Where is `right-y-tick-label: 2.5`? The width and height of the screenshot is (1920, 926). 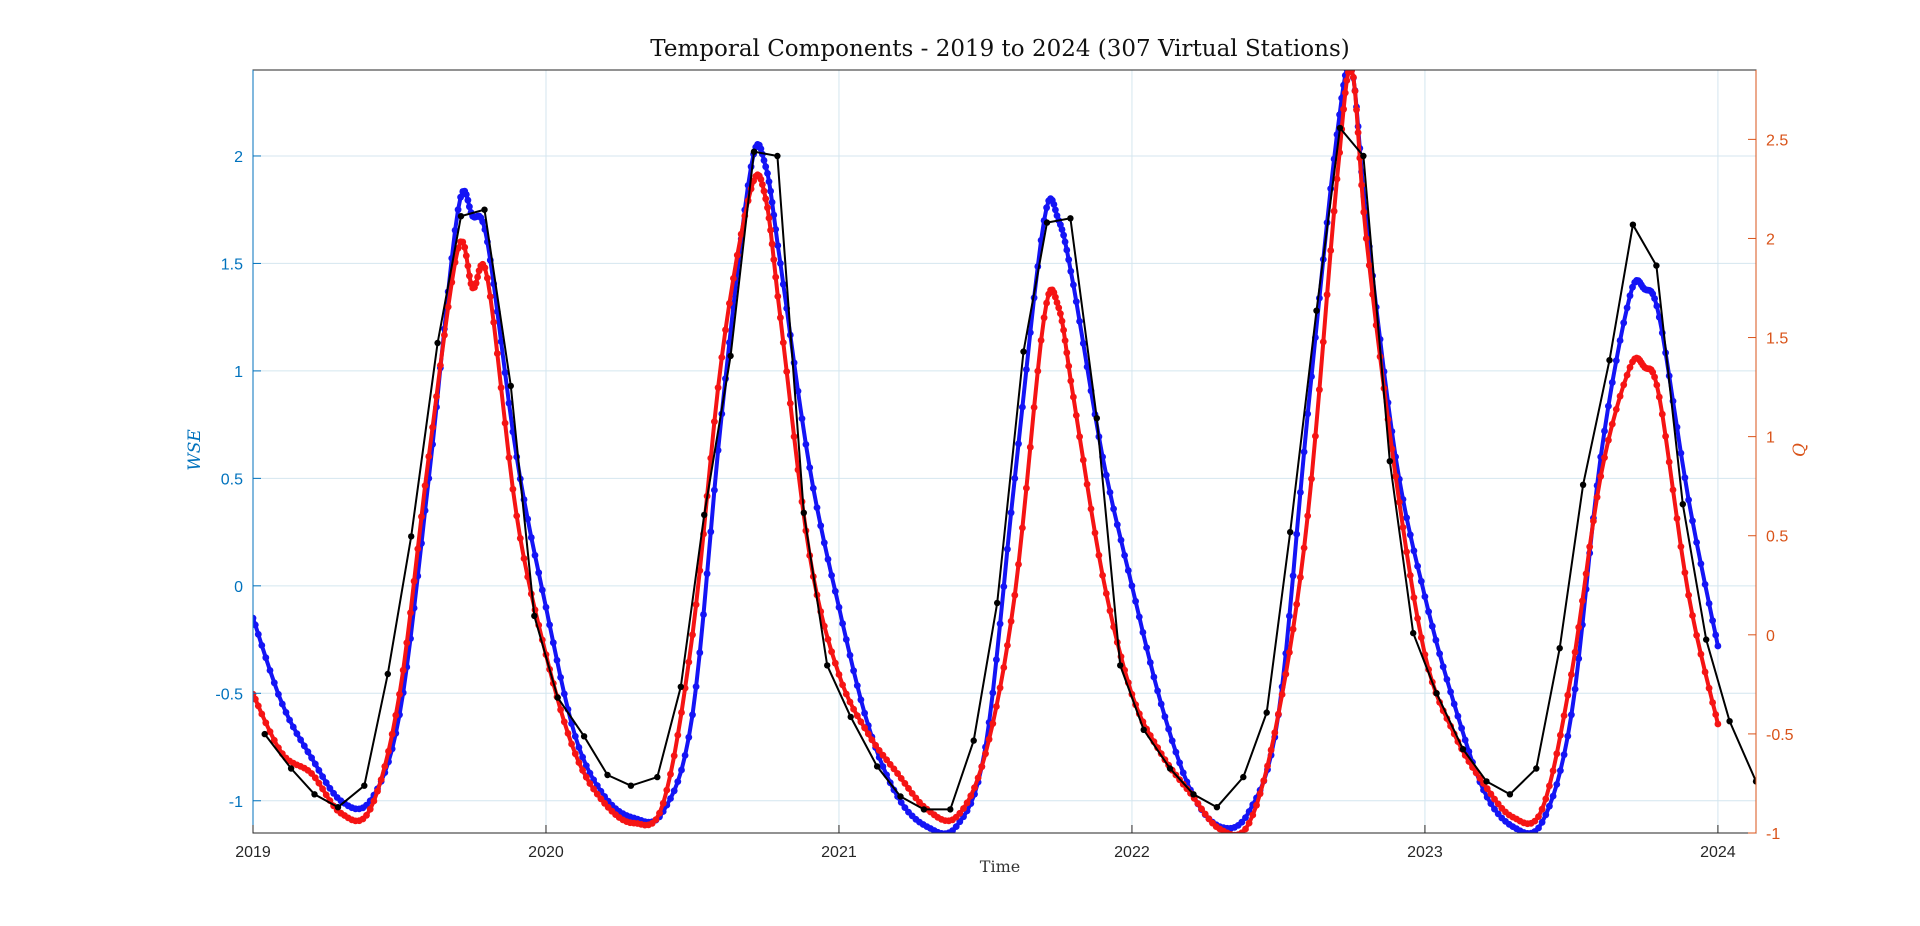 right-y-tick-label: 2.5 is located at coordinates (1777, 140).